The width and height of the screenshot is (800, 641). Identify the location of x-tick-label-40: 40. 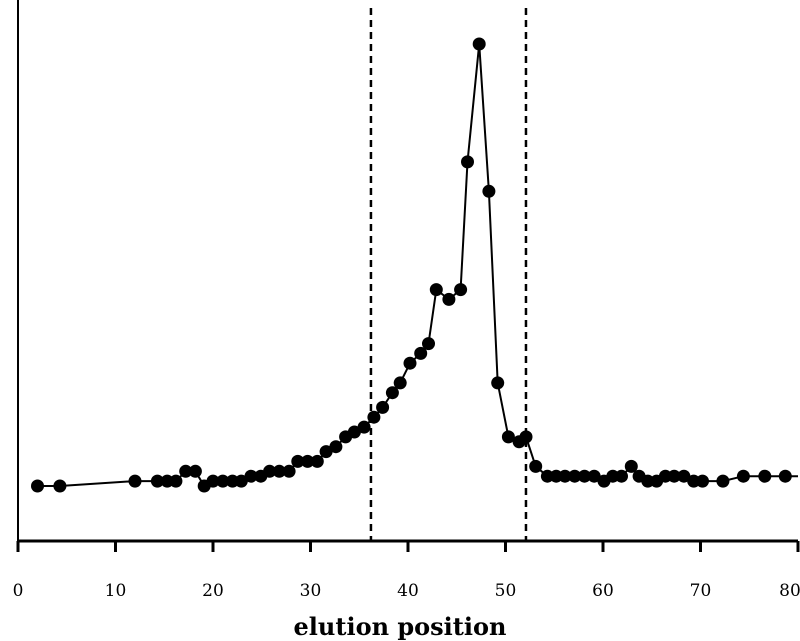
(408, 591).